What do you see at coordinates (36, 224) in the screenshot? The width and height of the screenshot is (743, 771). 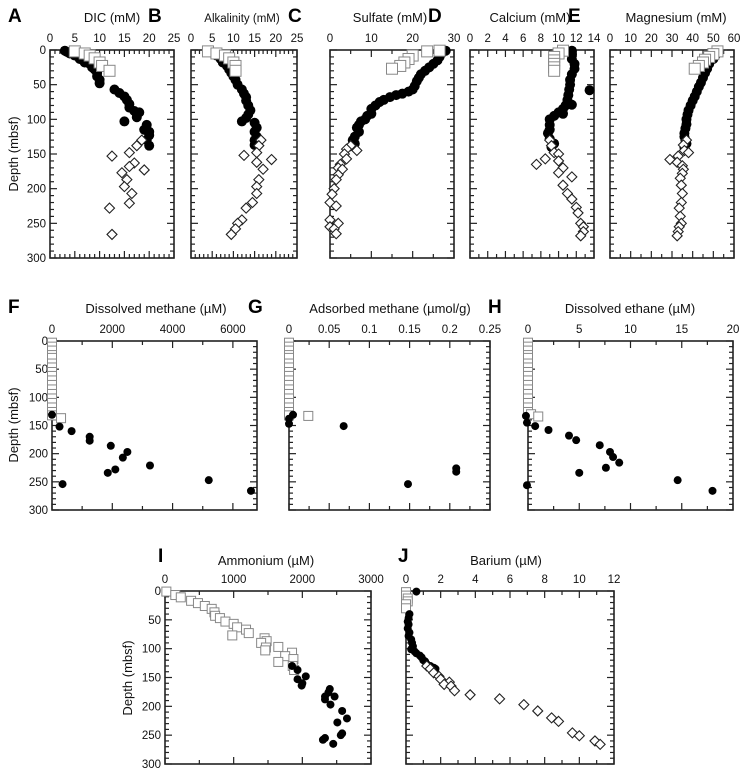 I see `y-tick-label: 250` at bounding box center [36, 224].